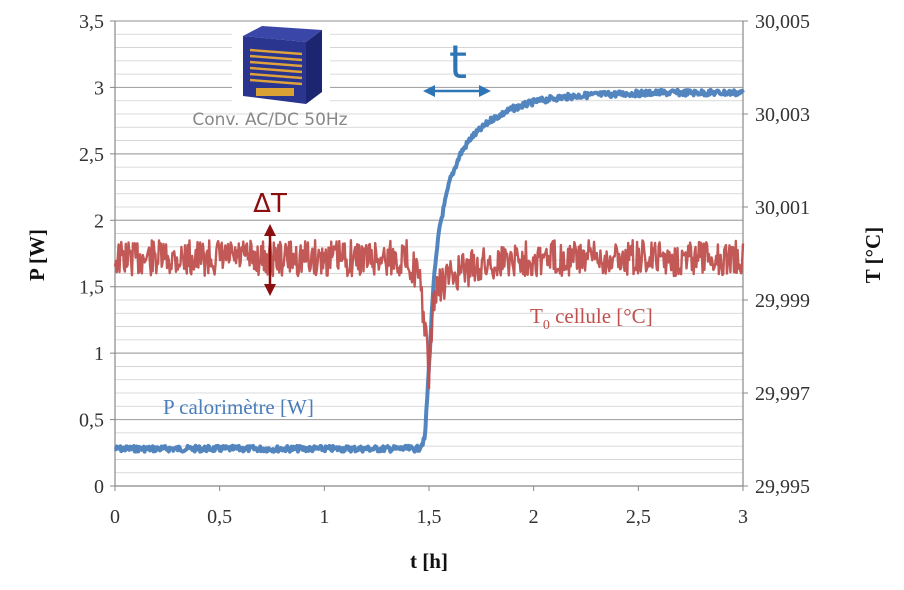 The image size is (904, 590). What do you see at coordinates (270, 260) in the screenshot?
I see `delta-t-double-arrow-icon` at bounding box center [270, 260].